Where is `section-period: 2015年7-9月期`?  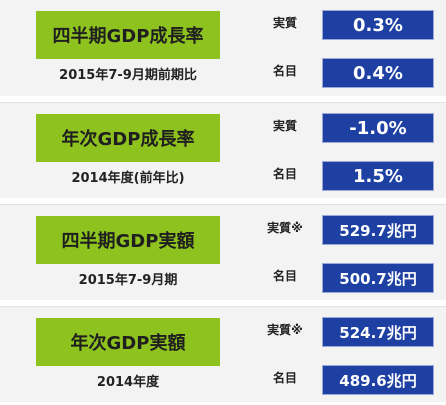 section-period: 2015年7-9月期 is located at coordinates (128, 280).